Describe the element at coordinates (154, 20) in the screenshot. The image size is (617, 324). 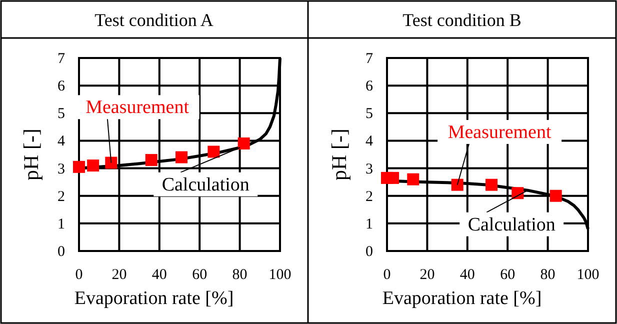
I see `chart-title: Test condition A` at that location.